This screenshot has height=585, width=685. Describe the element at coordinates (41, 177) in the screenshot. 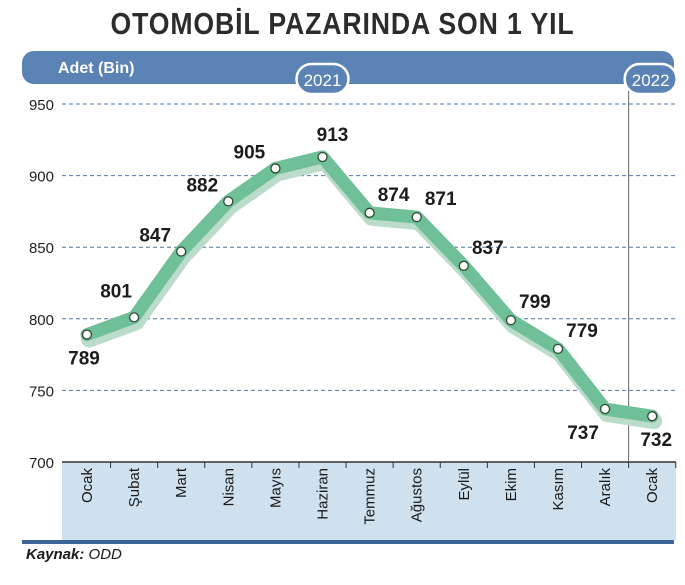

I see `y-tick-label: 900` at that location.